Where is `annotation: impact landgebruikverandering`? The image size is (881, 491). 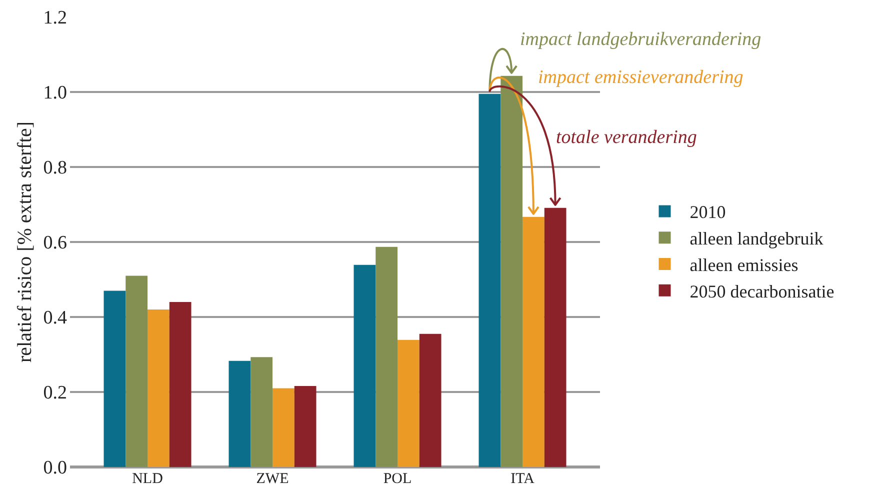
annotation: impact landgebruikverandering is located at coordinates (641, 39).